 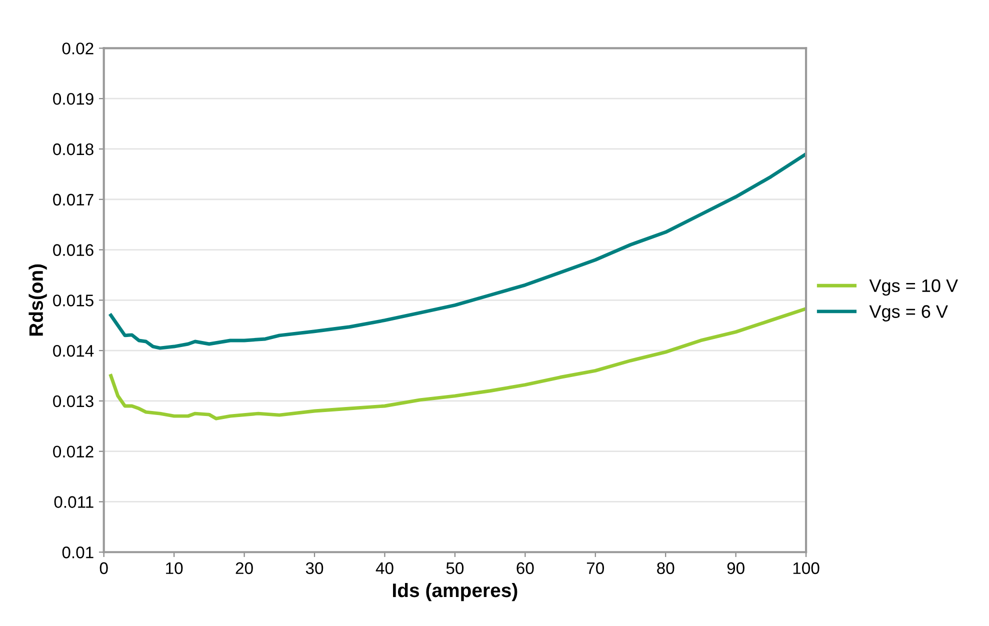 What do you see at coordinates (913, 287) in the screenshot?
I see `legend-label: Vgs = 10 V` at bounding box center [913, 287].